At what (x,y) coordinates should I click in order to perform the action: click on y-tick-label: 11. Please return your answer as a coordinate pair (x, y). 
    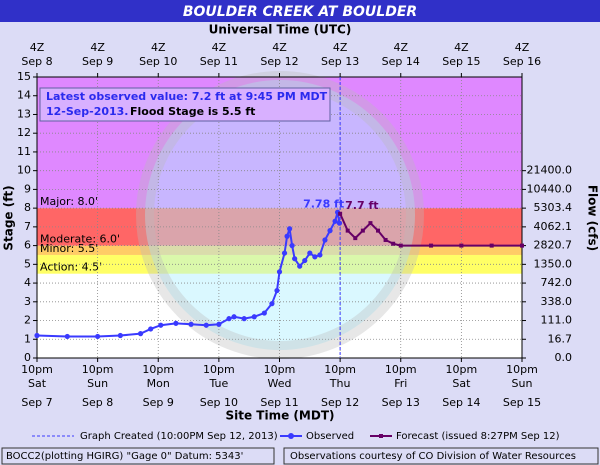
    Looking at the image, I should click on (24, 151).